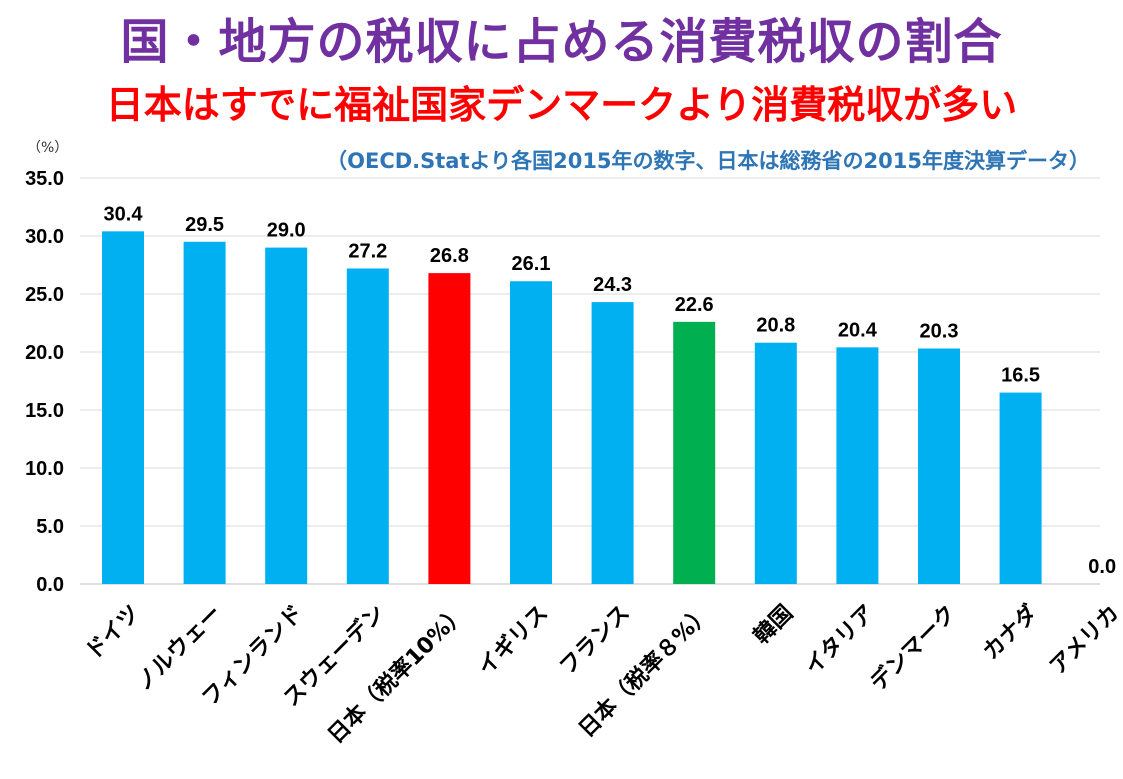  What do you see at coordinates (774, 625) in the screenshot?
I see `x-category-label: 韓国` at bounding box center [774, 625].